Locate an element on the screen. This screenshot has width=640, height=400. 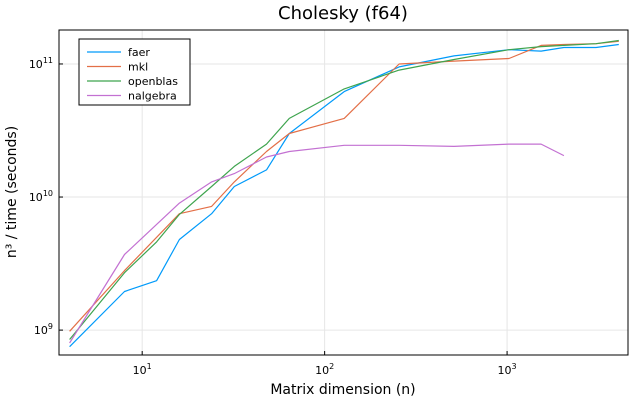
legend-label-mkl: mkl is located at coordinates (138, 67).